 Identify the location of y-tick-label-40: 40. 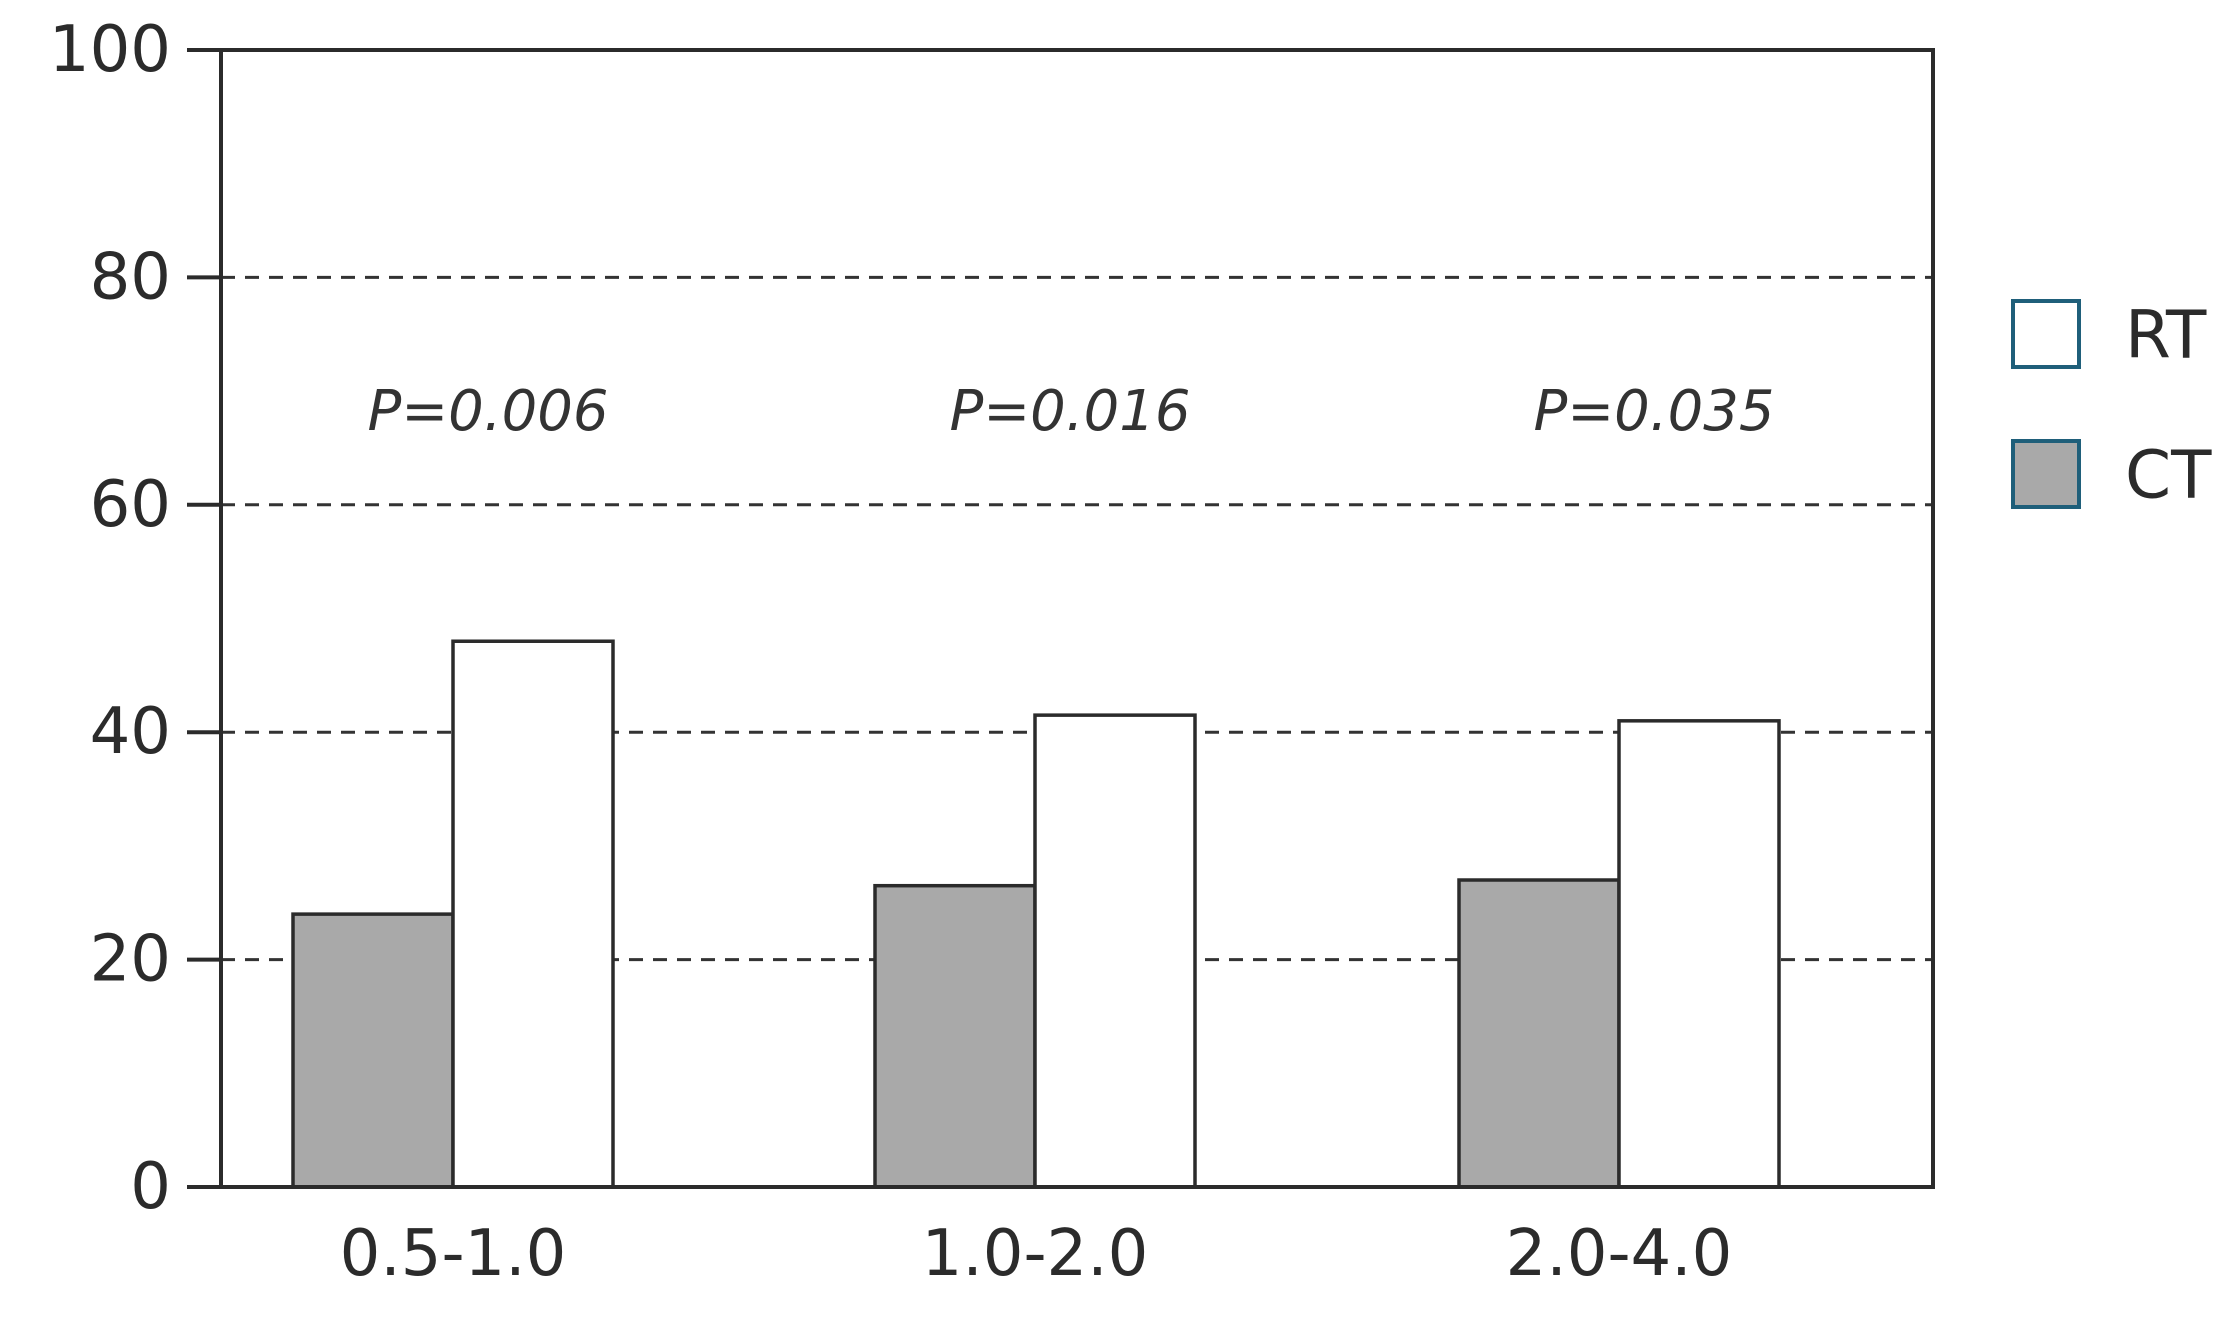
(130, 732).